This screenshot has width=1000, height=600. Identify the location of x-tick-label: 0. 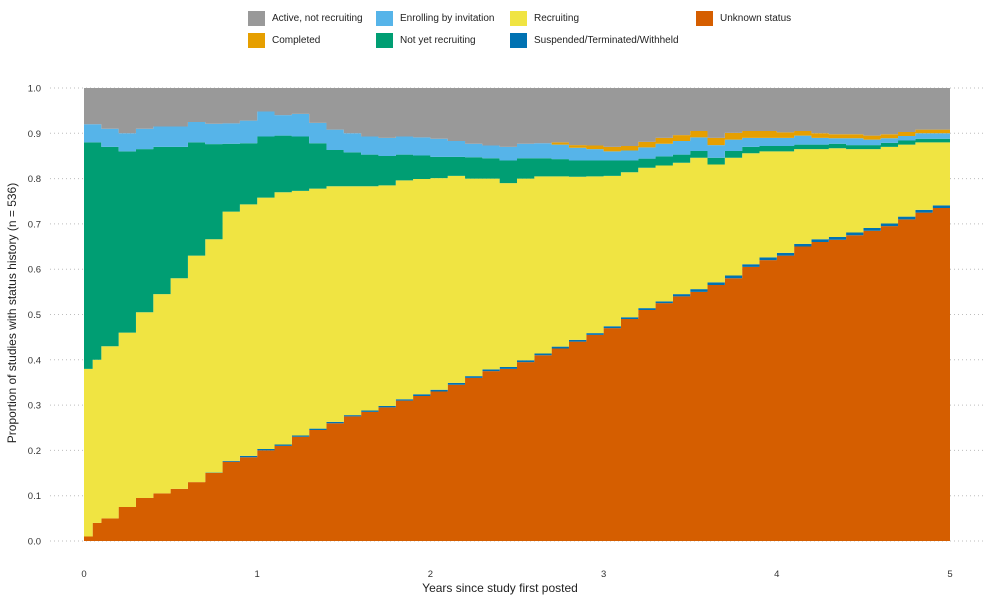
(83, 574).